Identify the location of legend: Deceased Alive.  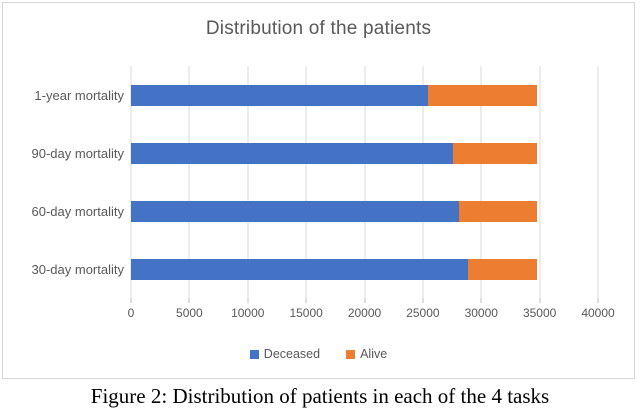
(318, 354).